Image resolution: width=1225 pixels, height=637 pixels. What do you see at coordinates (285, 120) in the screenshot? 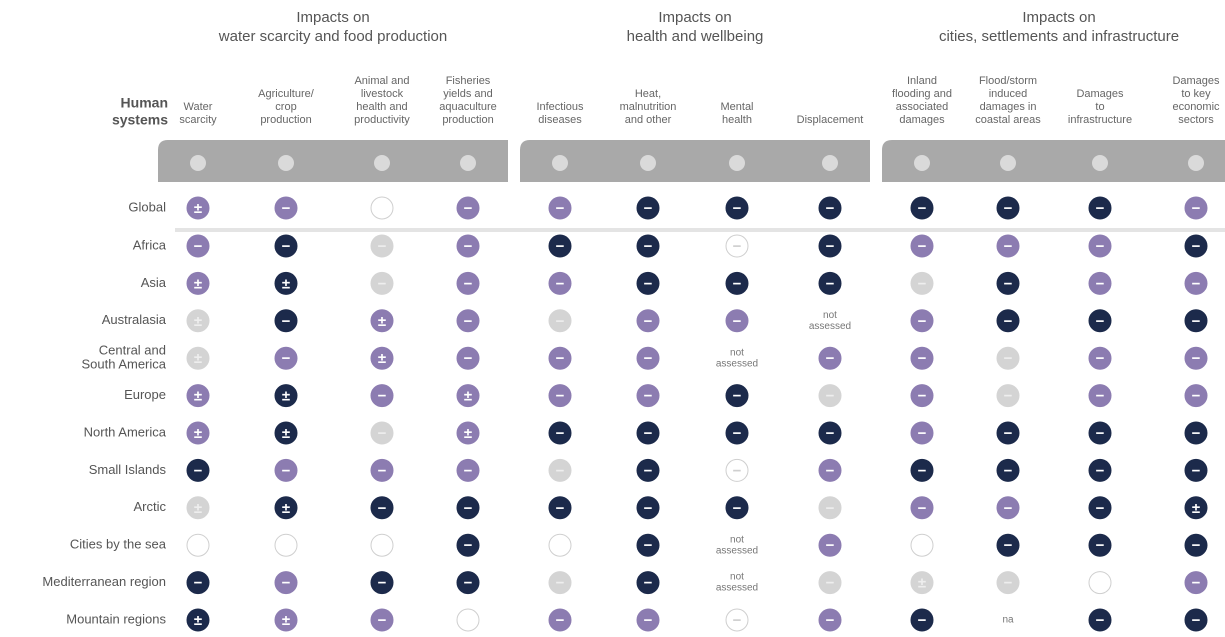
I see `column-label: production` at bounding box center [285, 120].